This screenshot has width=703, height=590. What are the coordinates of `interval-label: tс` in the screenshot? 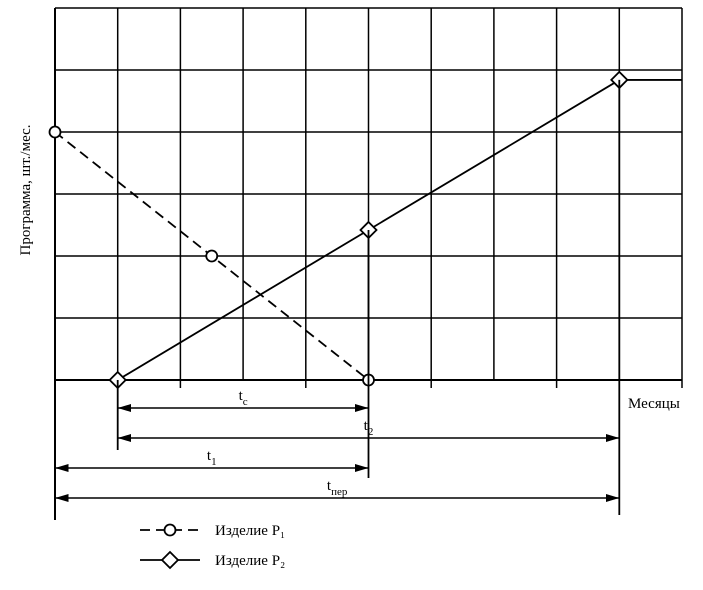 It's located at (243, 398).